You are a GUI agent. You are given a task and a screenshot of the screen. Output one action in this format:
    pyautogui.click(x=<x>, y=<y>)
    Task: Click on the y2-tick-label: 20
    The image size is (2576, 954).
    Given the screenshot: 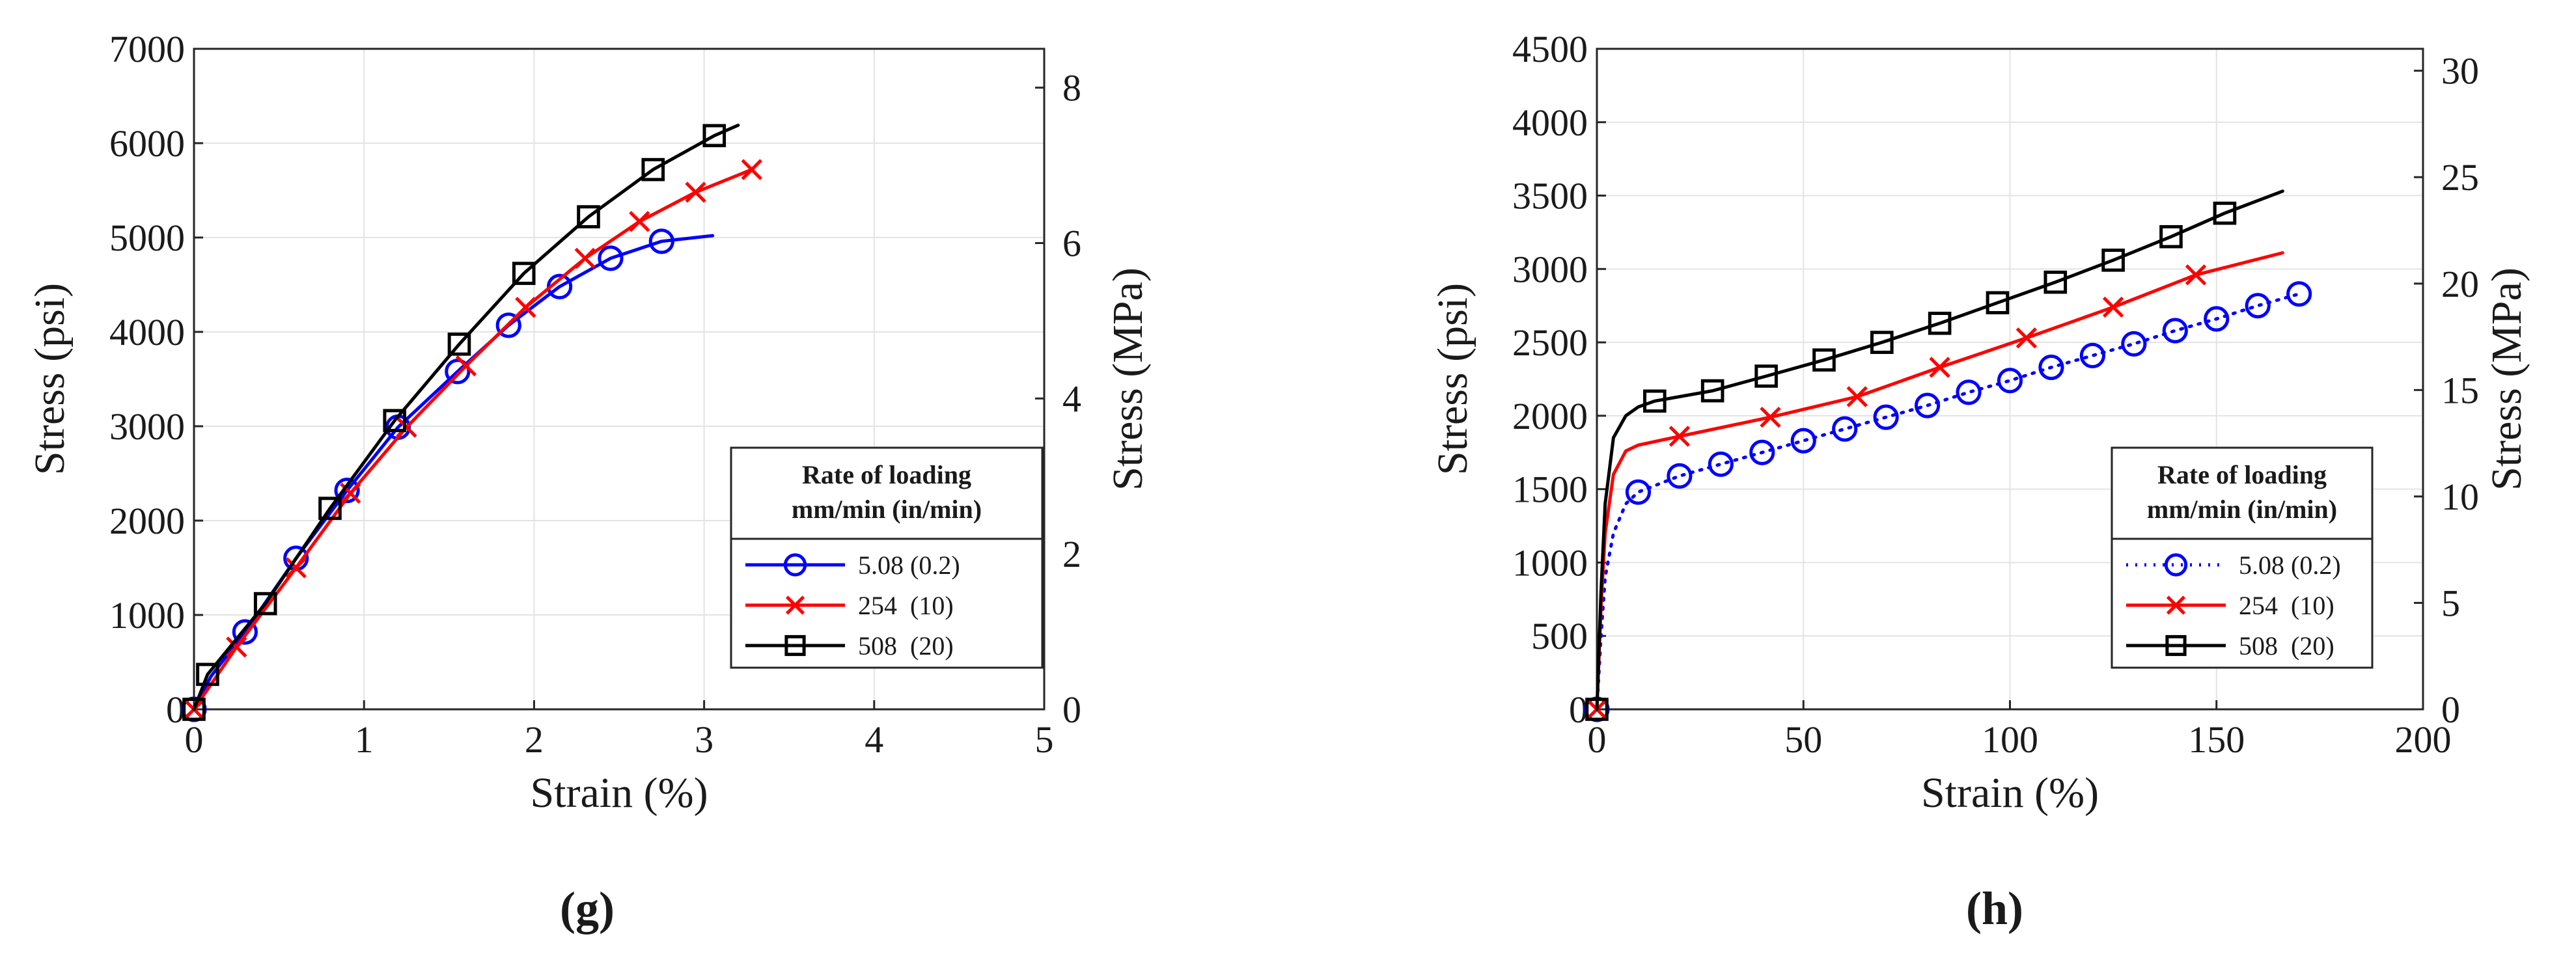 What is the action you would take?
    pyautogui.click(x=2460, y=284)
    